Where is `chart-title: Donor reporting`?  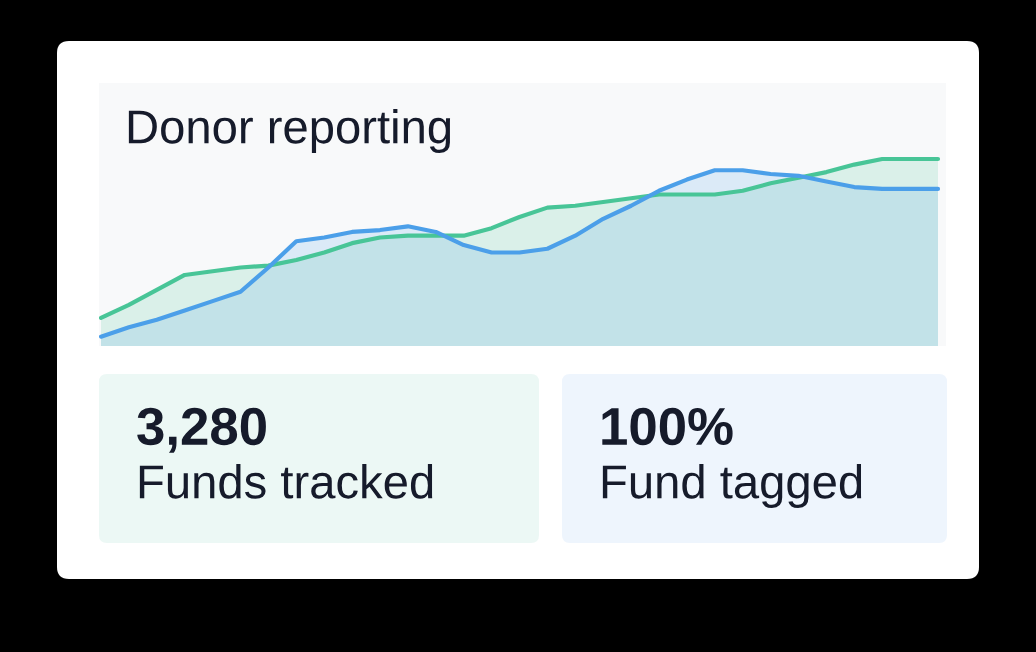 chart-title: Donor reporting is located at coordinates (289, 131).